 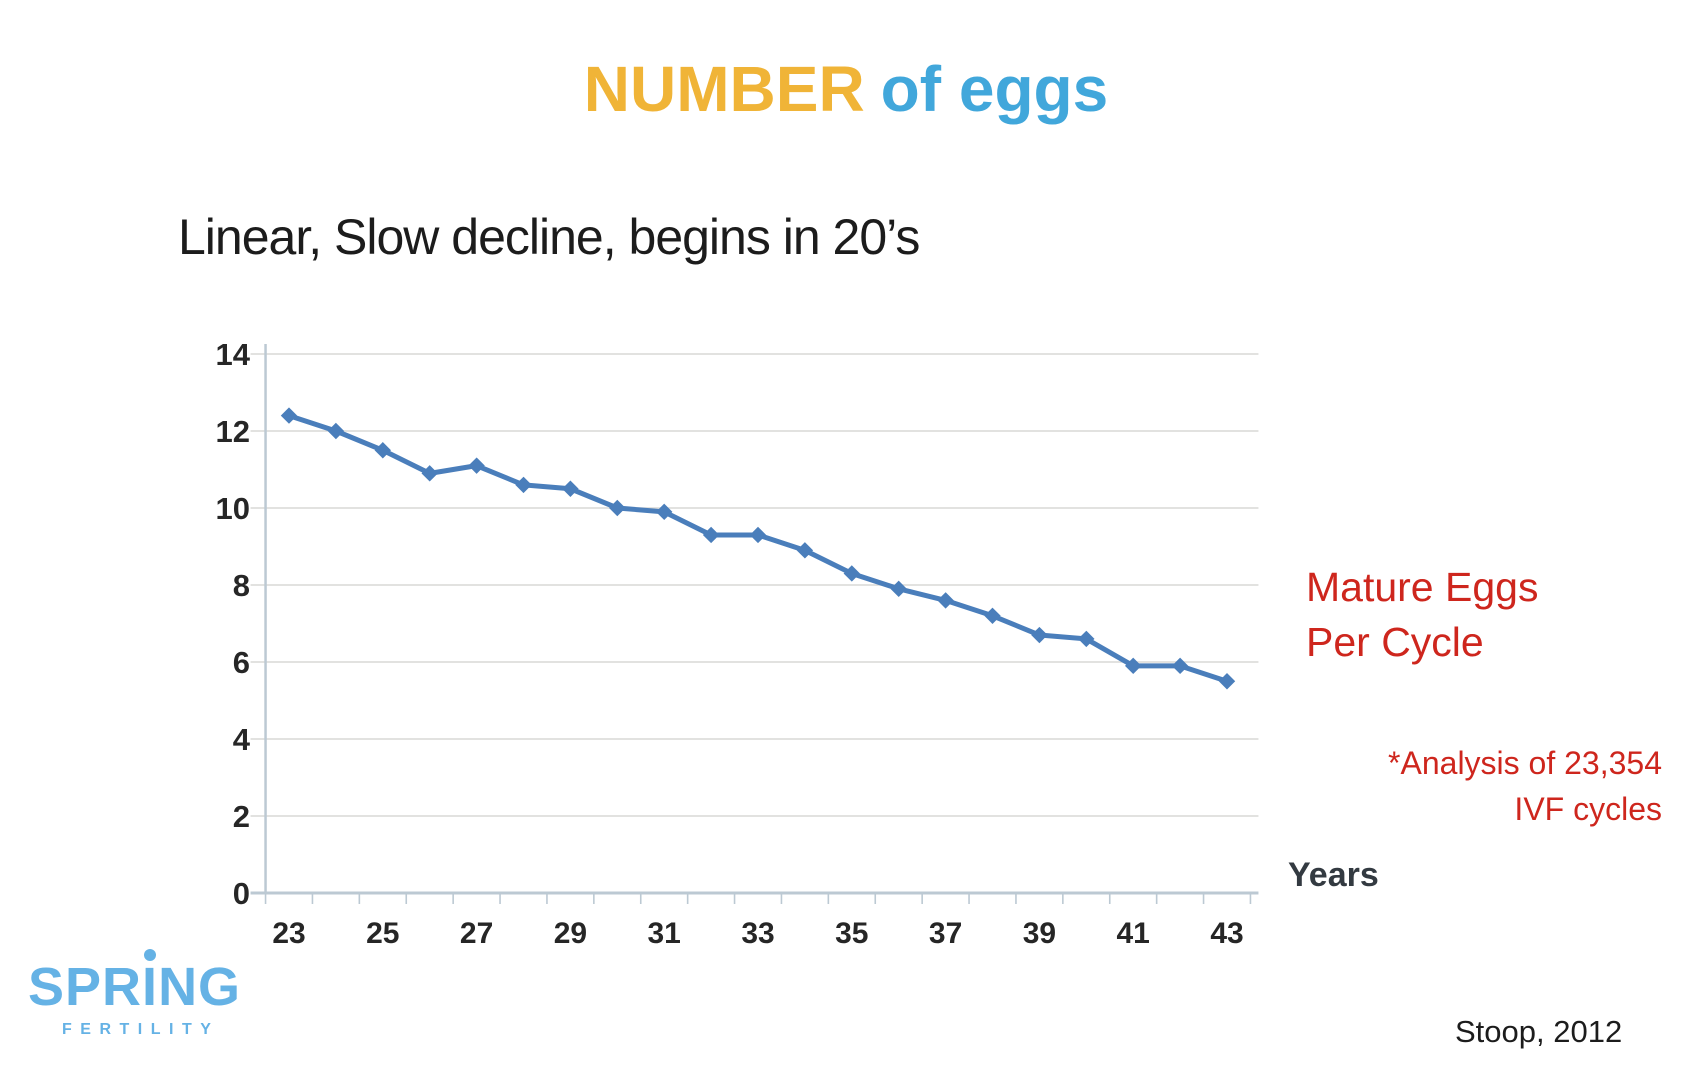 I want to click on svg-text: 4, so click(x=242, y=739).